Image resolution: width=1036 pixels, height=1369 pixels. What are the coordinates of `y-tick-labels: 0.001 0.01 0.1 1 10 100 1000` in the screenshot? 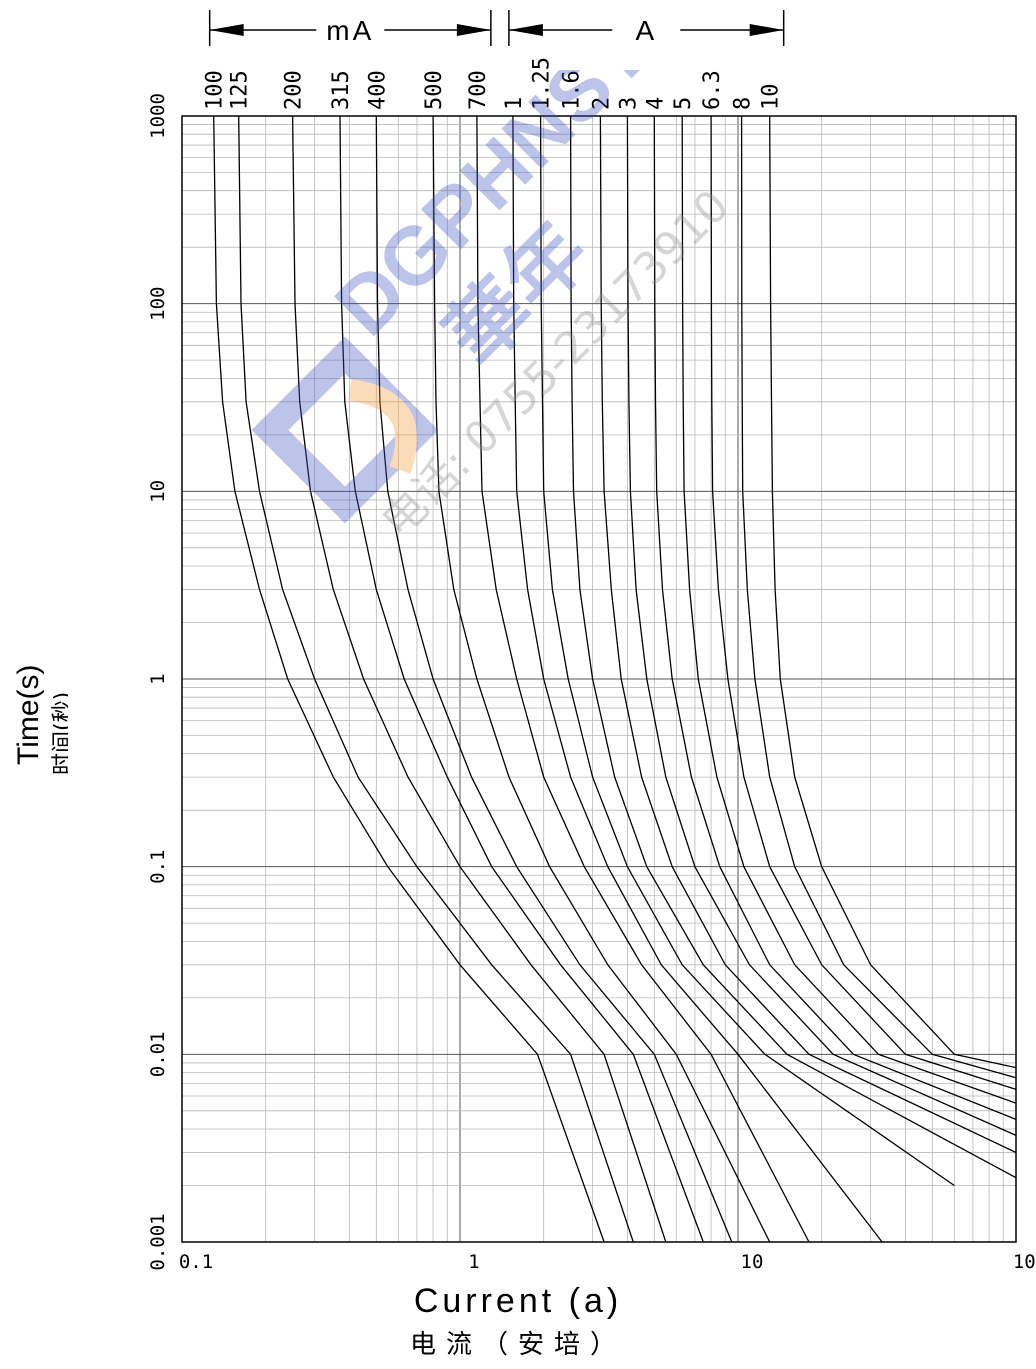 It's located at (158, 681).